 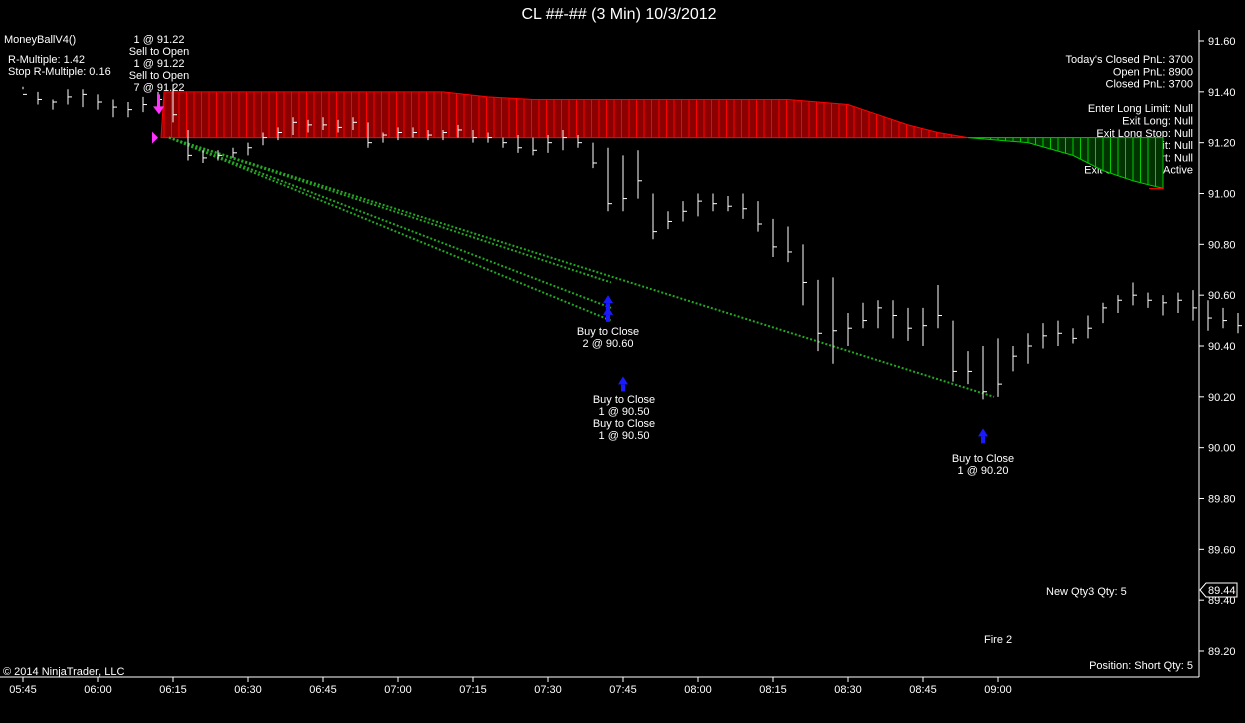 I want to click on x-tick-label: 08:30, so click(x=848, y=690).